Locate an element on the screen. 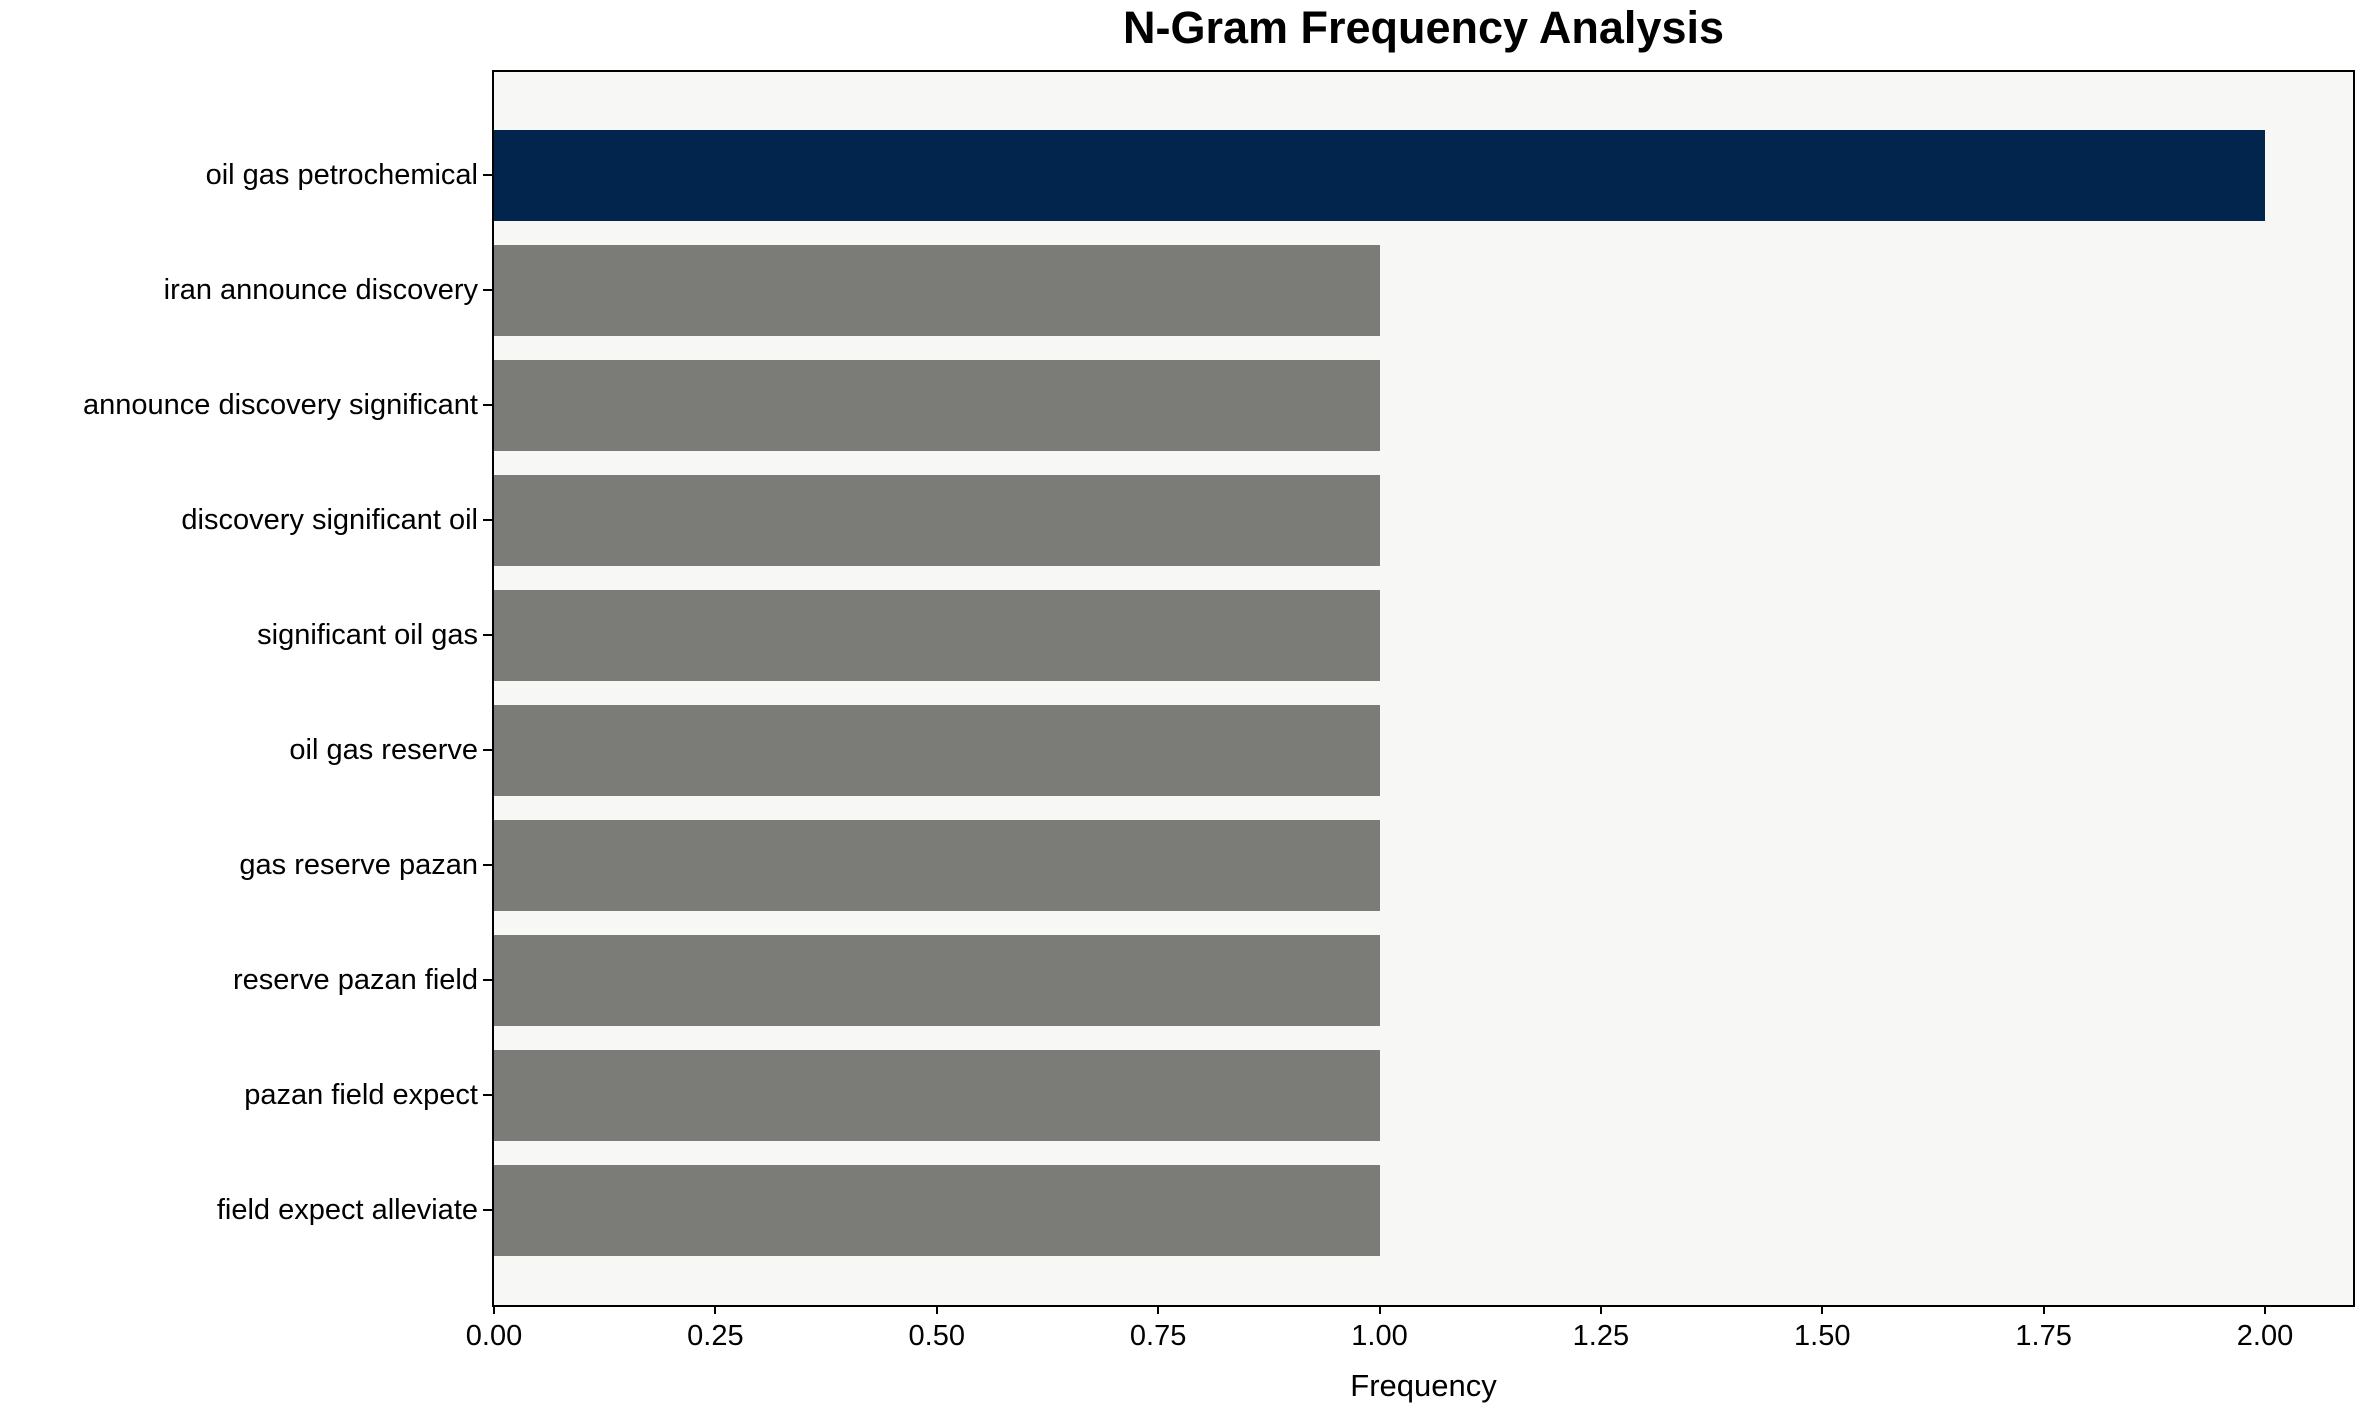  bar-announce-discovery-significant is located at coordinates (937, 405).